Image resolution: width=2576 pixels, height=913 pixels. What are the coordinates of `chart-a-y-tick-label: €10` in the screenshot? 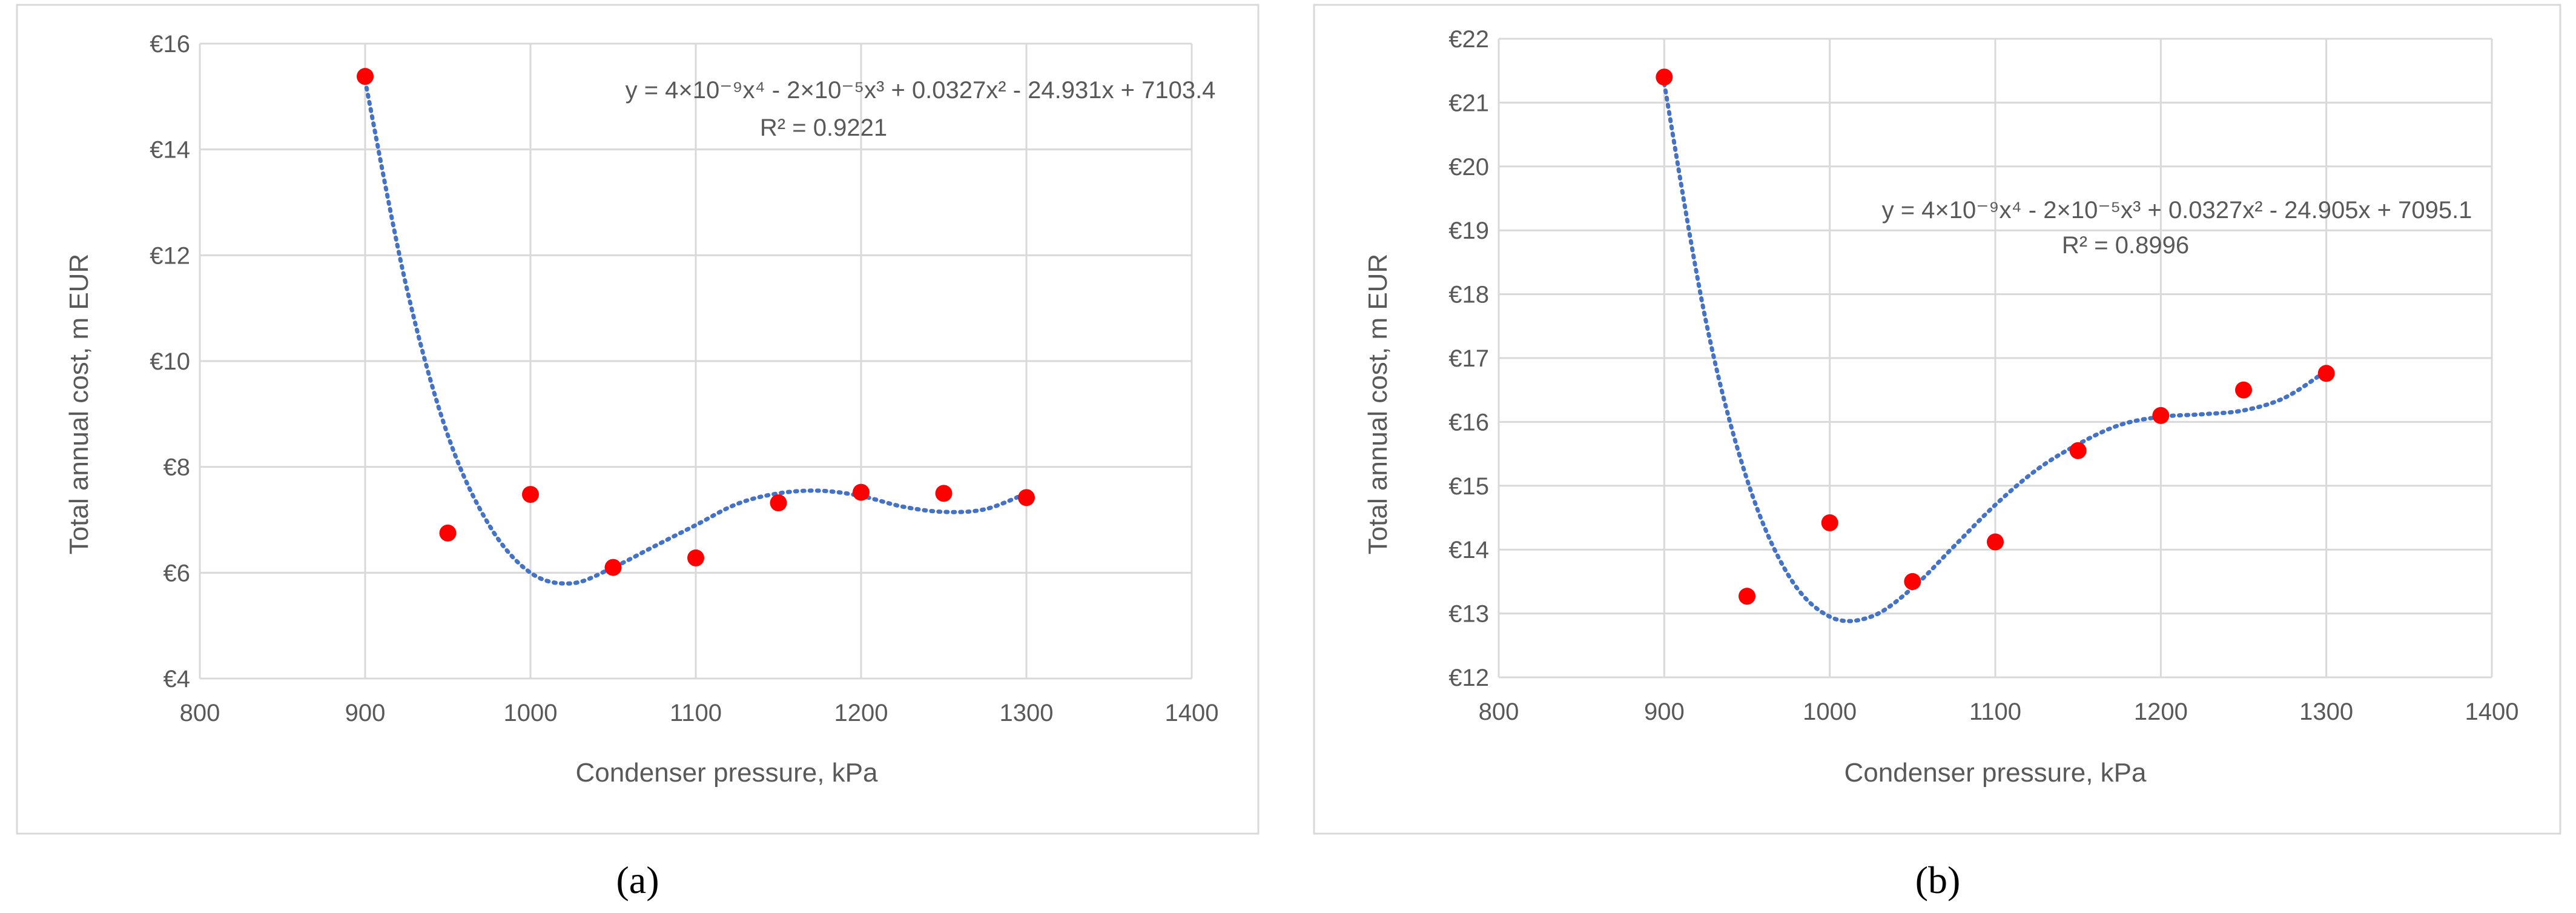 It's located at (170, 362).